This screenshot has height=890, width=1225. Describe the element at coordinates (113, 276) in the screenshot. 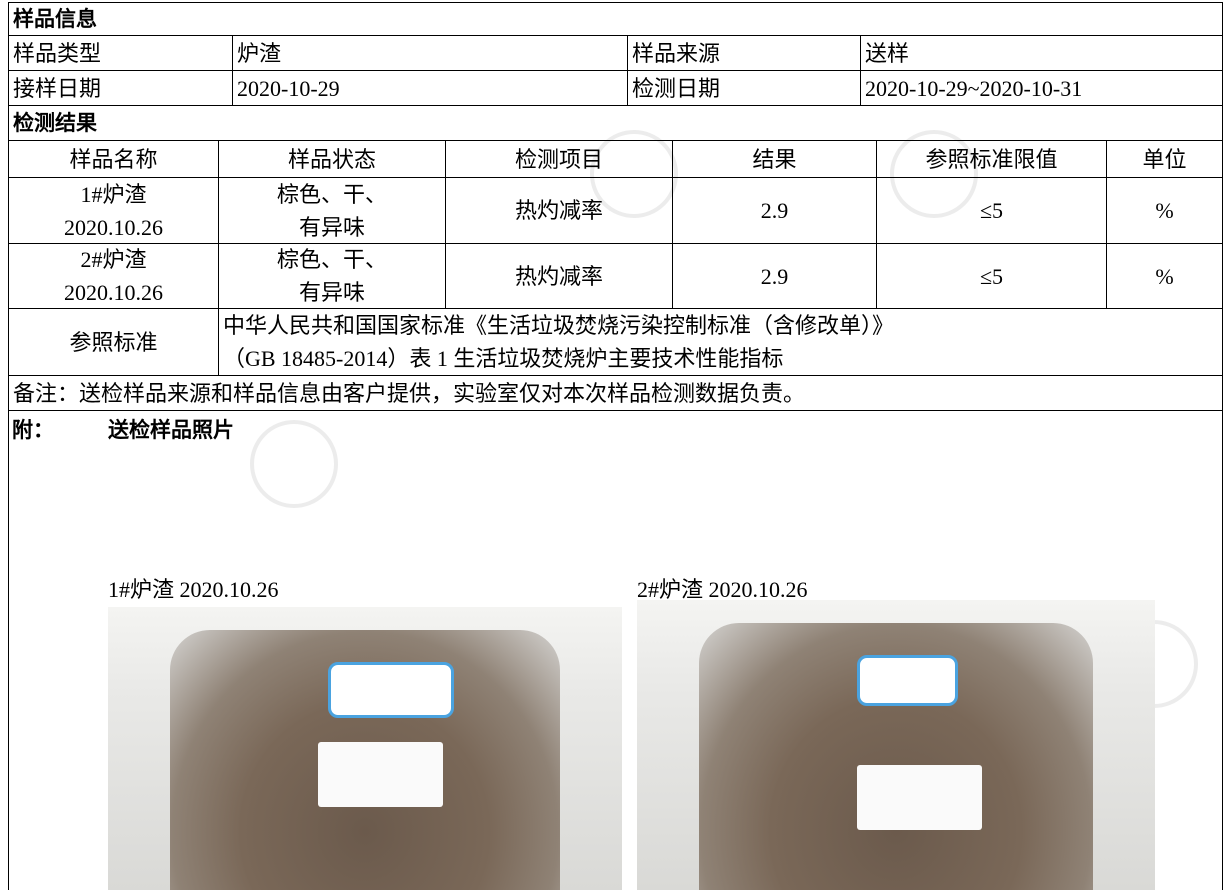

I see `sample-name: 2#炉渣 2020.10.26` at that location.